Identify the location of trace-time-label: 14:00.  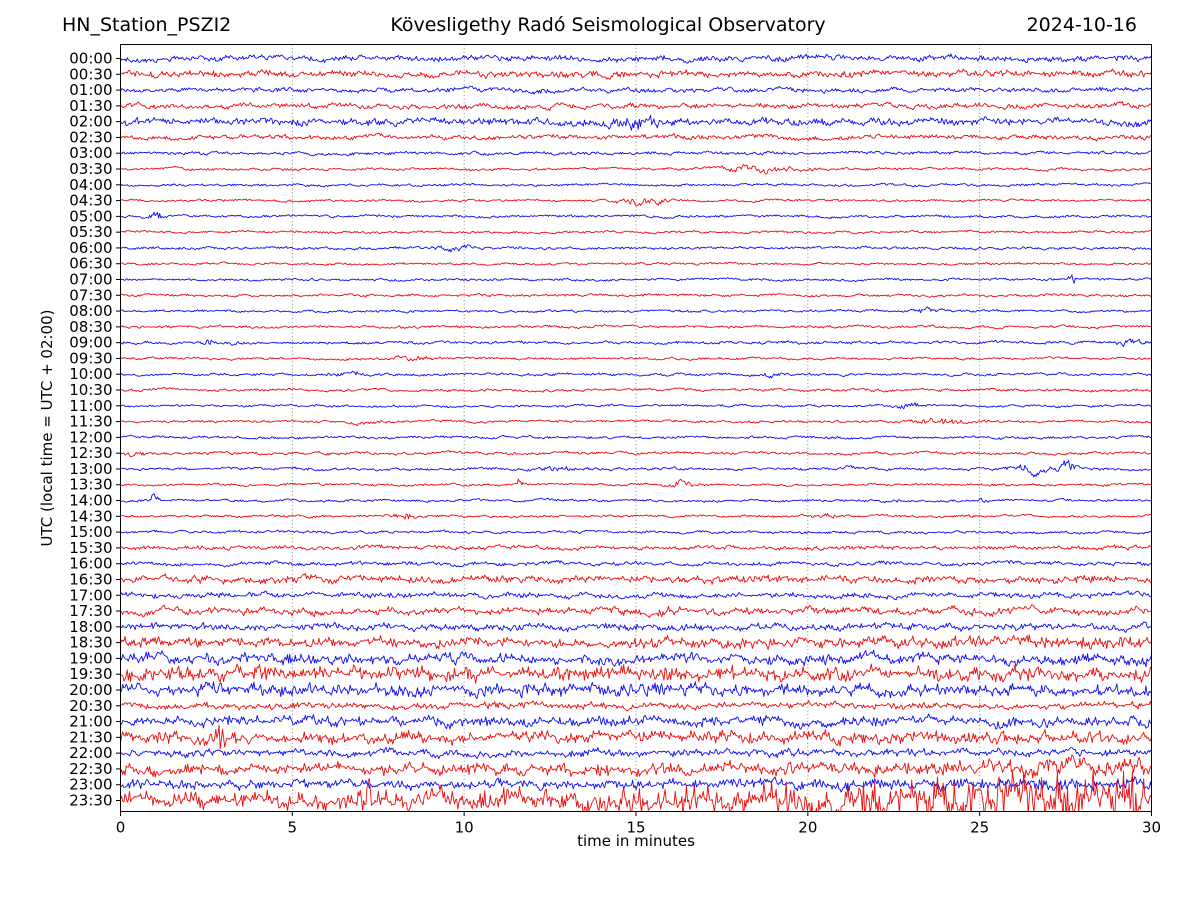
(90, 501).